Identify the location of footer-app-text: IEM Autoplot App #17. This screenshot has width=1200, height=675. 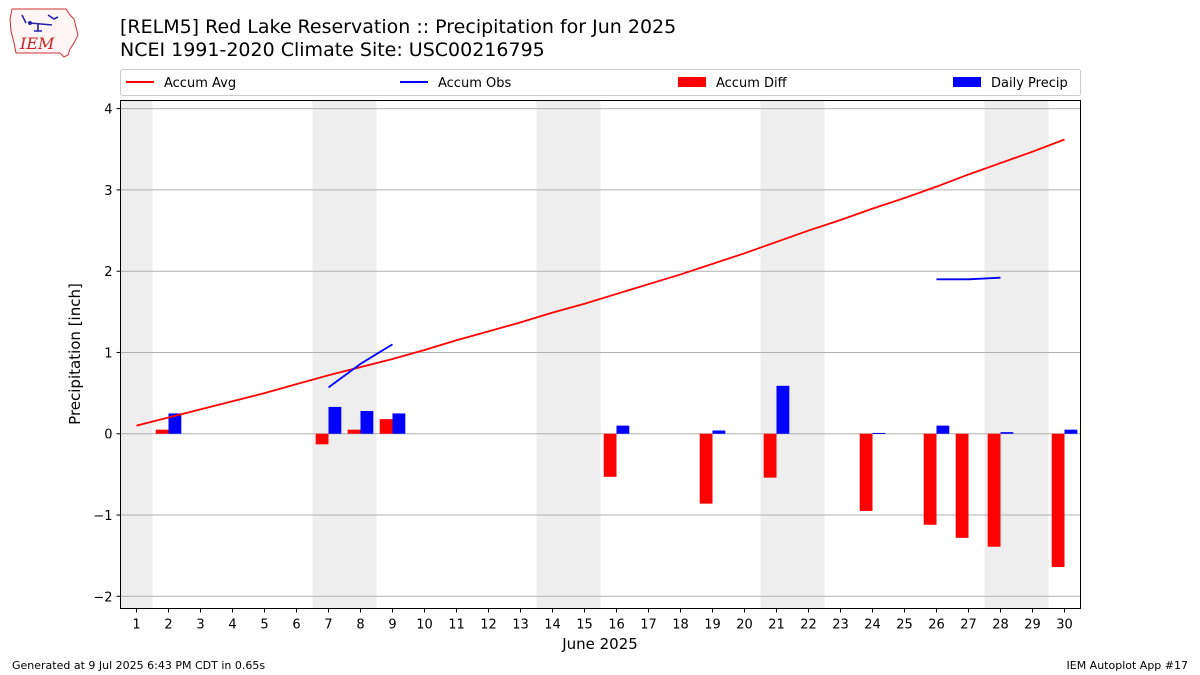
(1127, 665).